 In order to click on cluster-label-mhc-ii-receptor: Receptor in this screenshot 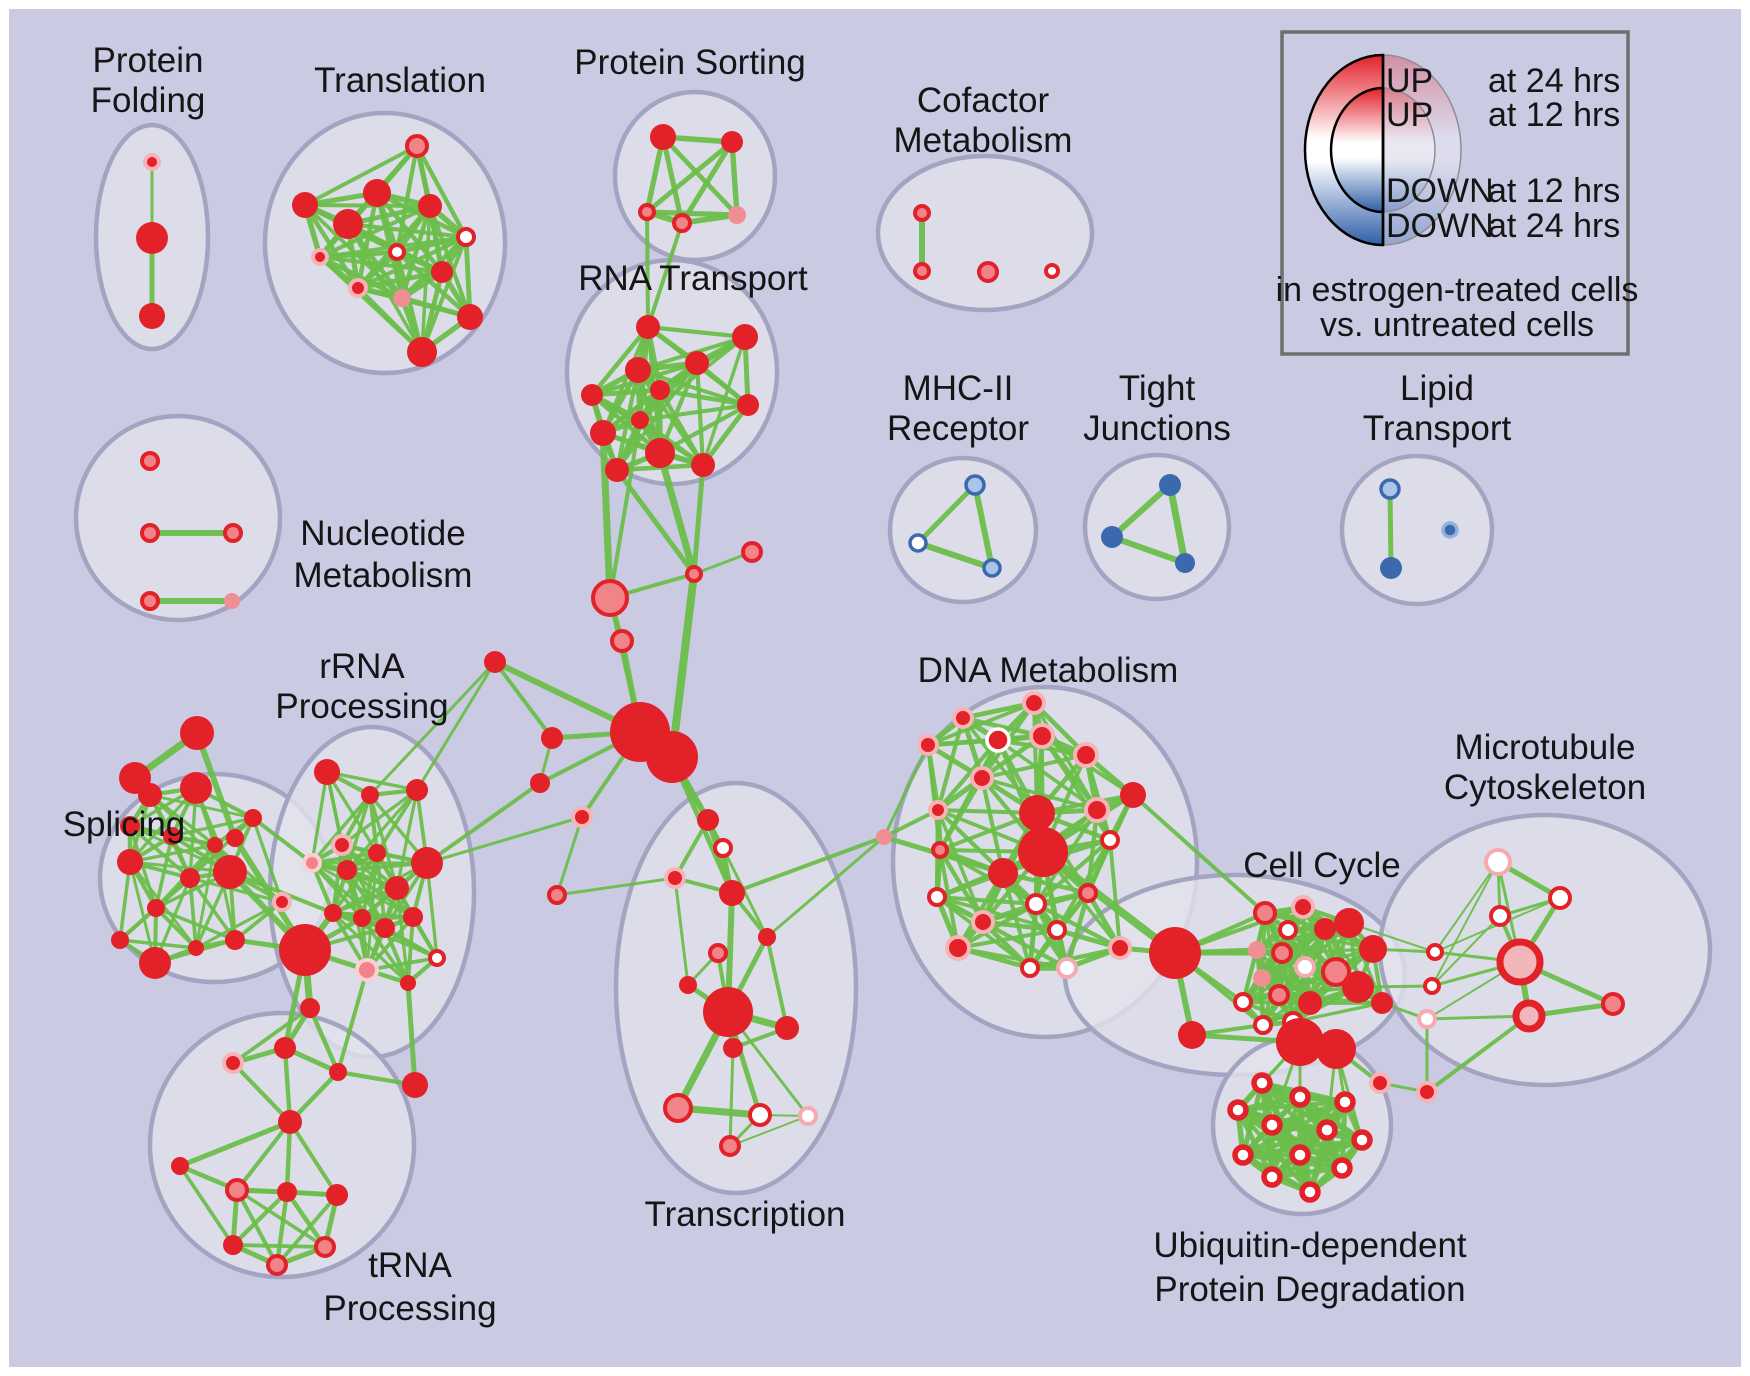, I will do `click(958, 428)`.